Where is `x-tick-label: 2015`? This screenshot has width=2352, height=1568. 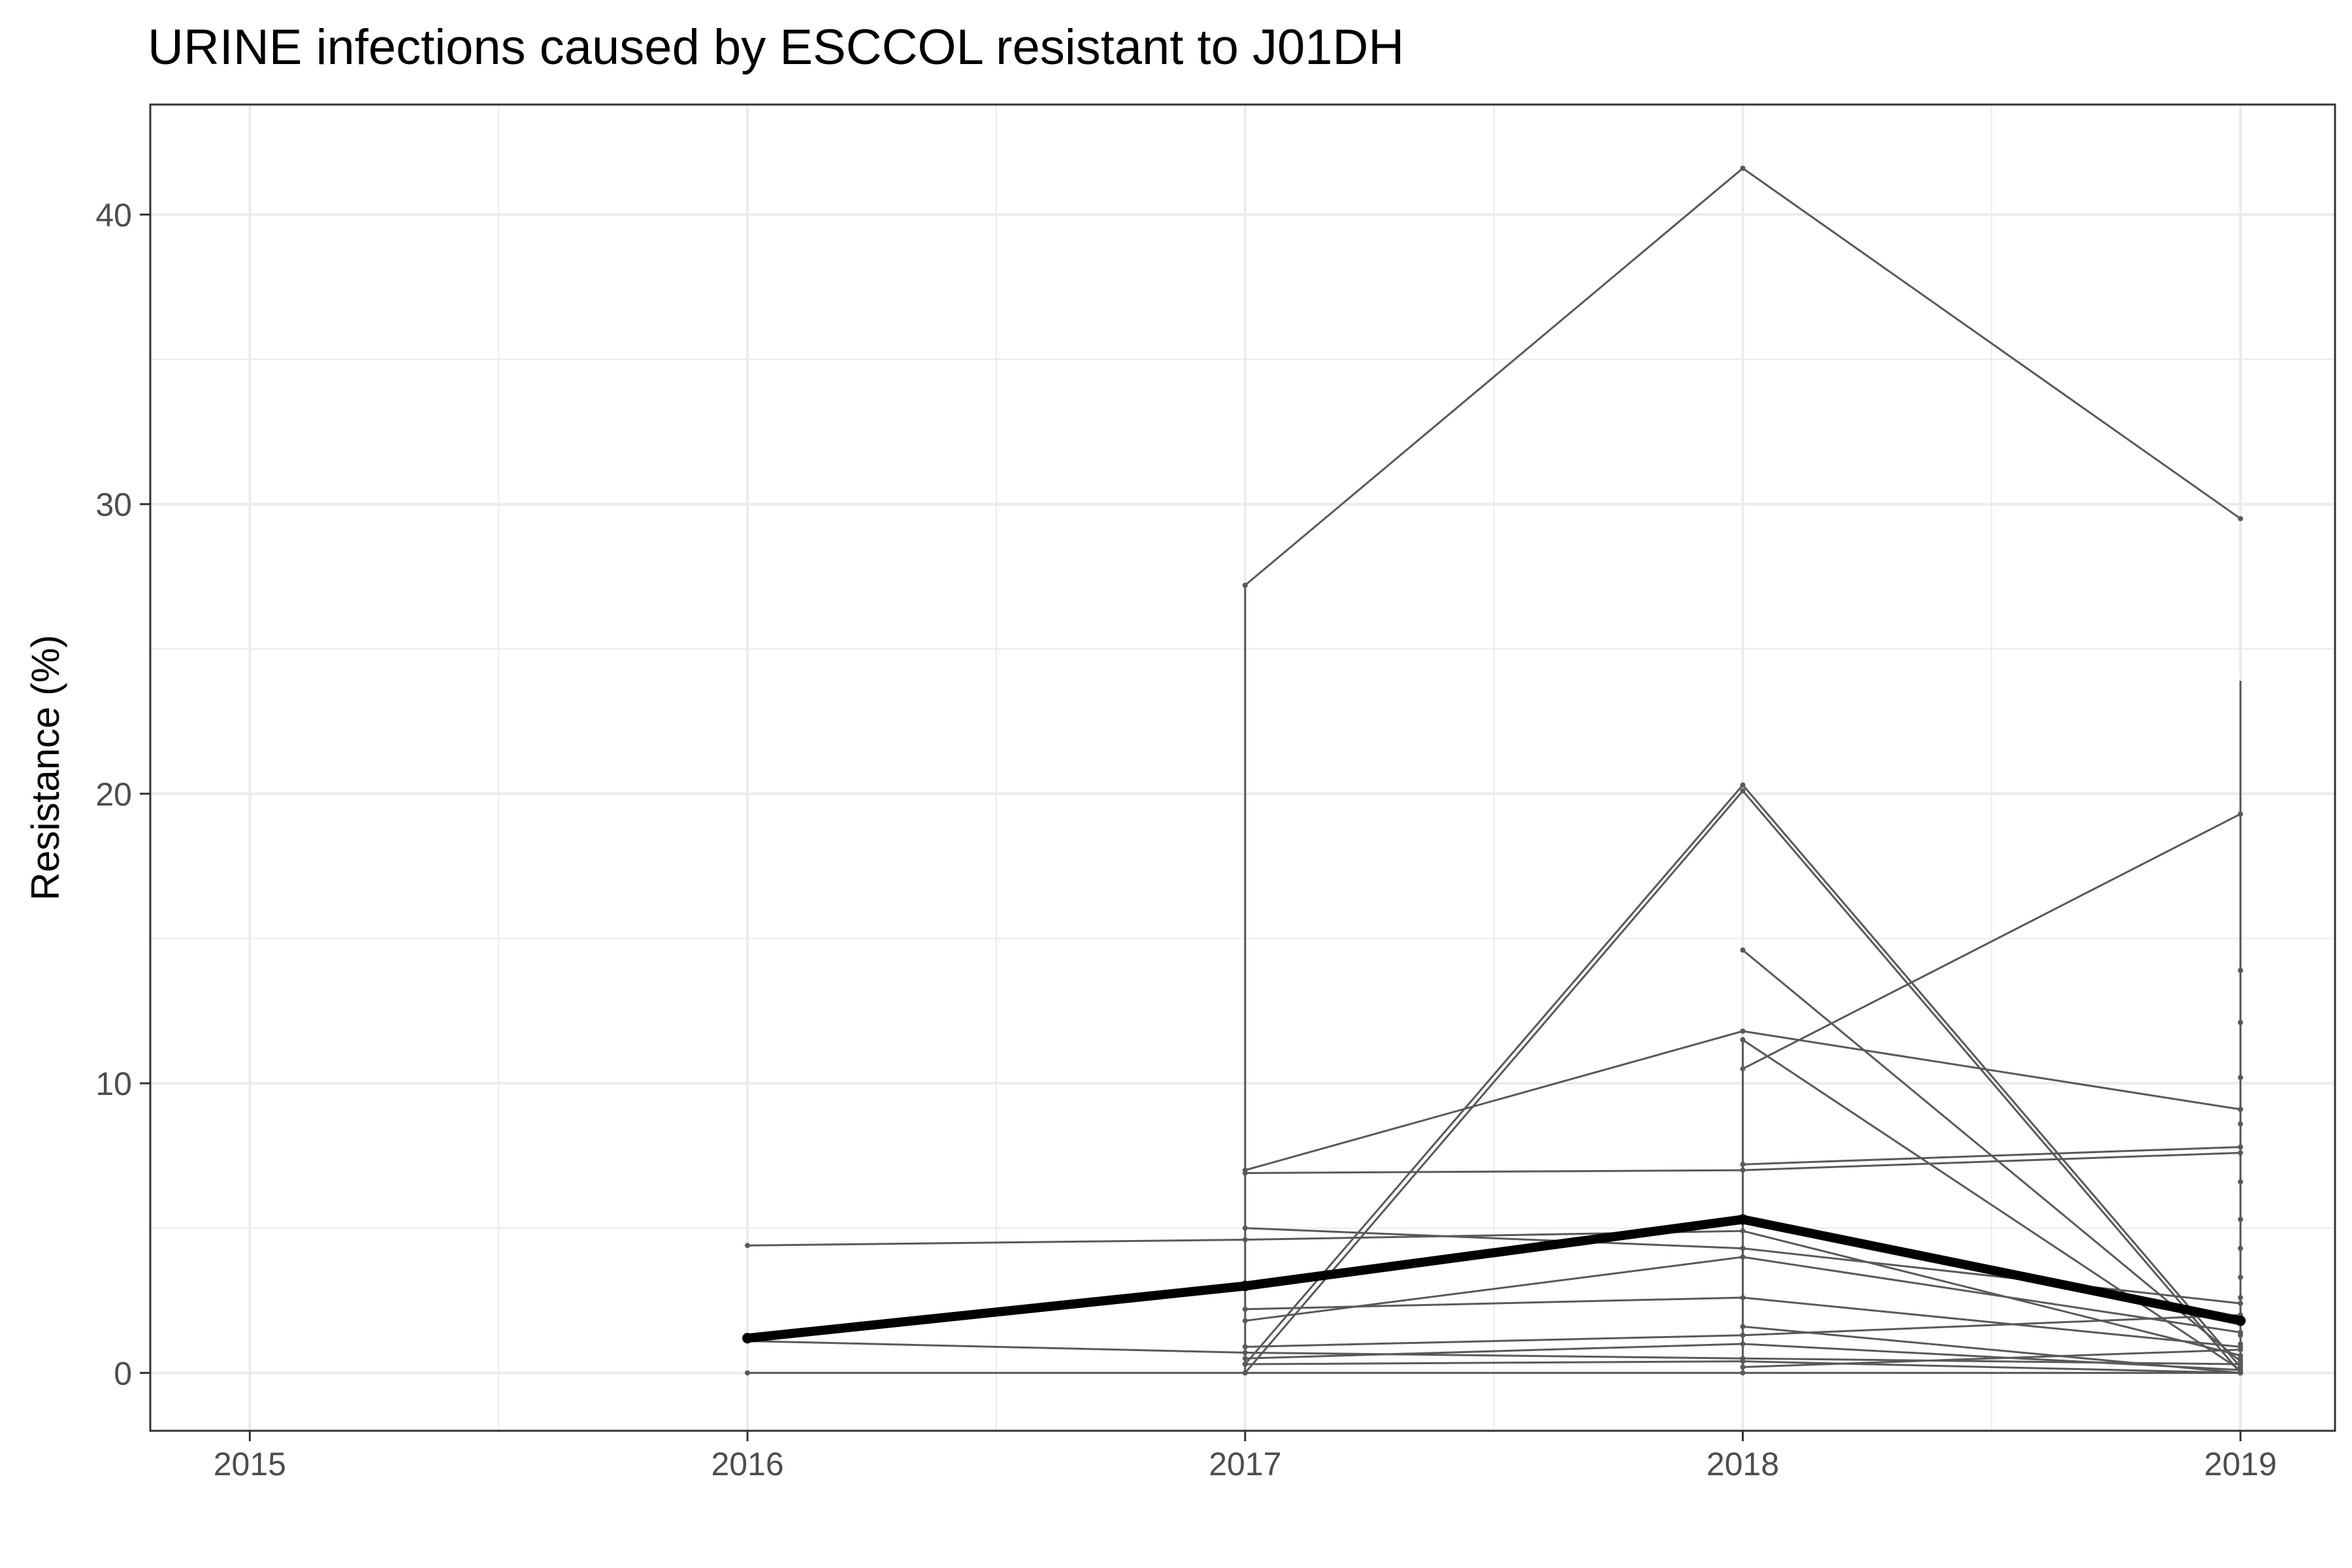
x-tick-label: 2015 is located at coordinates (250, 1464).